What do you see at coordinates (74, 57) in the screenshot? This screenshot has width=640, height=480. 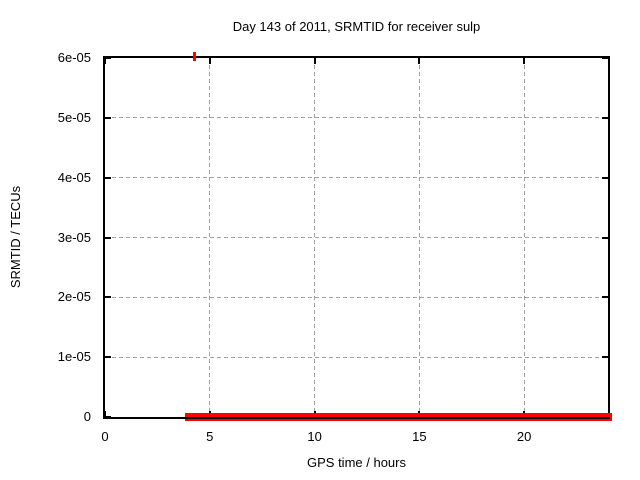 I see `y-tick-label: 6e-05` at bounding box center [74, 57].